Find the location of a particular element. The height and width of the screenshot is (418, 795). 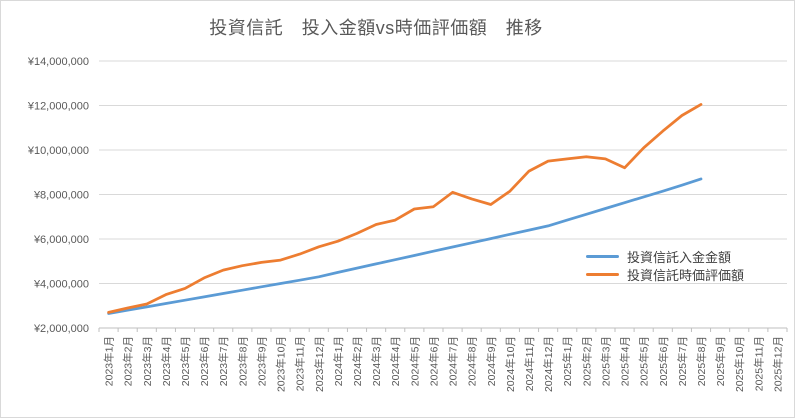

x-axis-tick-label: 2024年6月 is located at coordinates (433, 361).